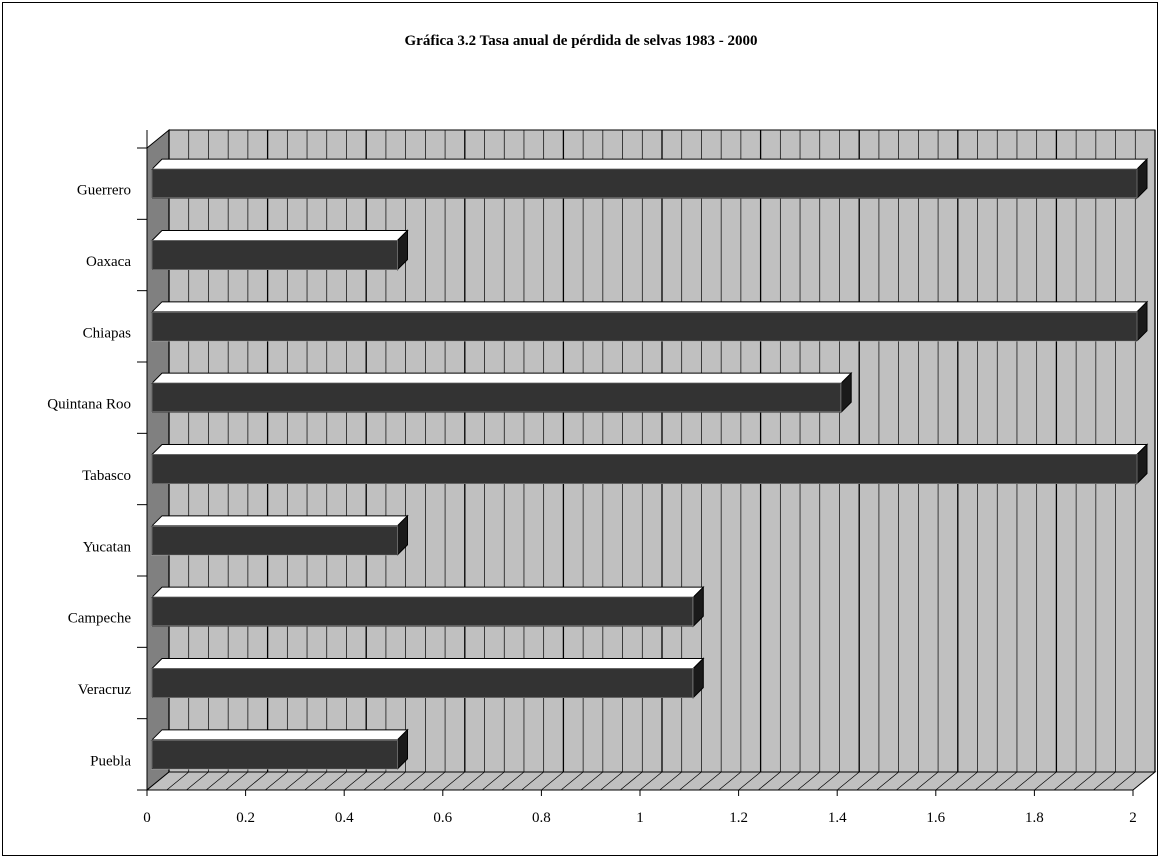 The image size is (1162, 860). I want to click on x-tick-label: 1.2, so click(738, 818).